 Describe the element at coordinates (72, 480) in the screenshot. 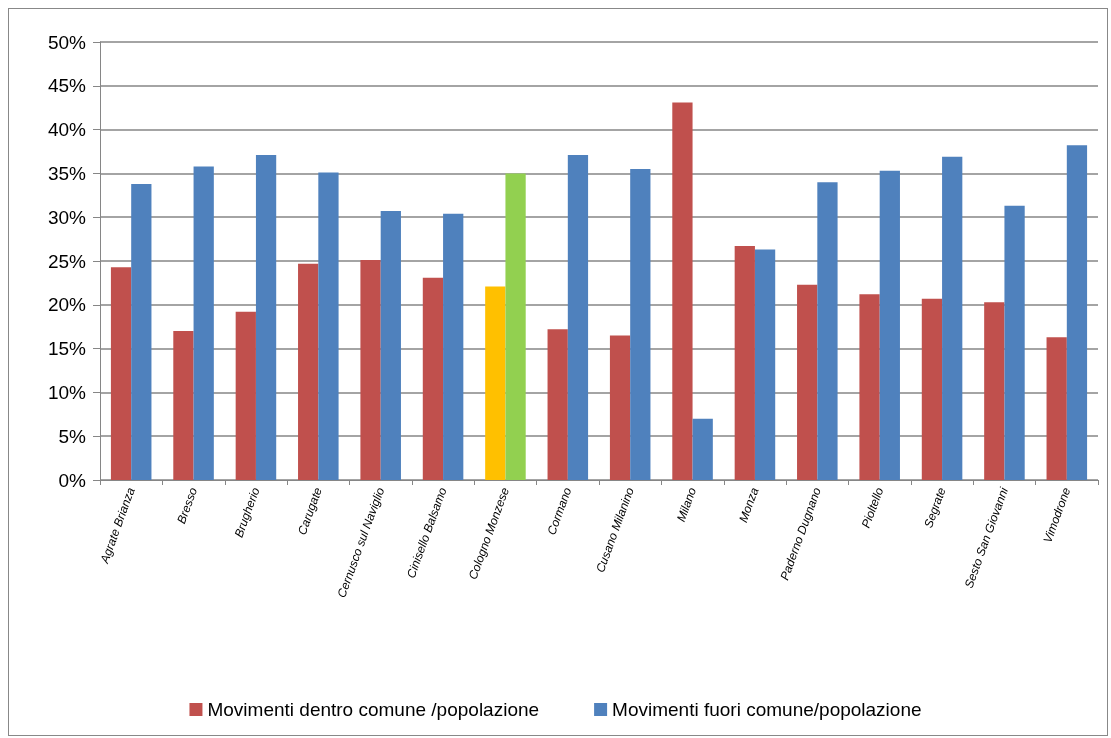

I see `y-tick-label: 0%` at that location.